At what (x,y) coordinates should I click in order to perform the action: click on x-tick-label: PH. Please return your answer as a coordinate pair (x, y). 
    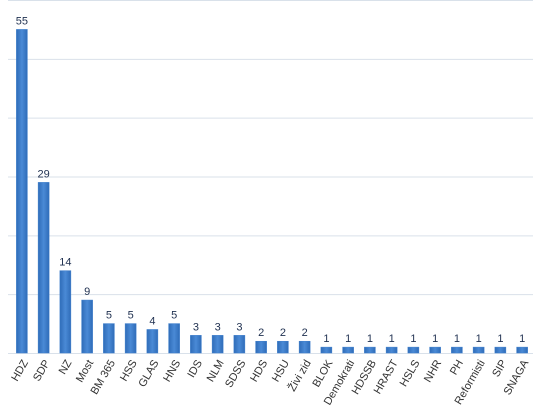
    Looking at the image, I should click on (457, 367).